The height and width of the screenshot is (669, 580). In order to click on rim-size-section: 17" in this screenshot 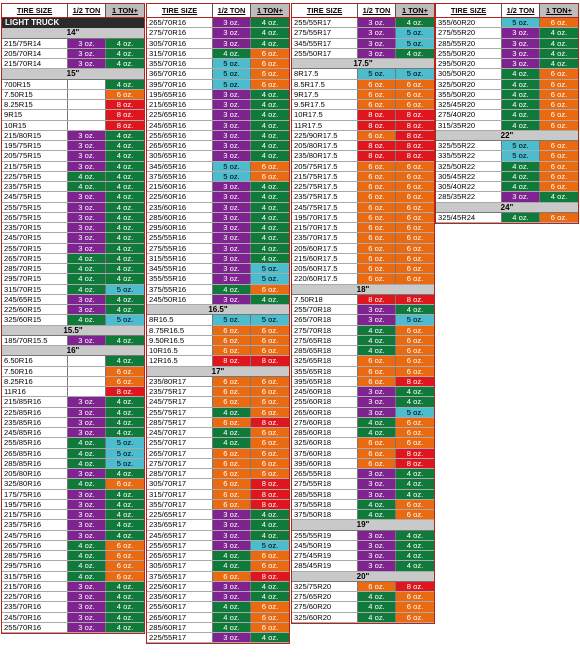, I will do `click(218, 371)`.